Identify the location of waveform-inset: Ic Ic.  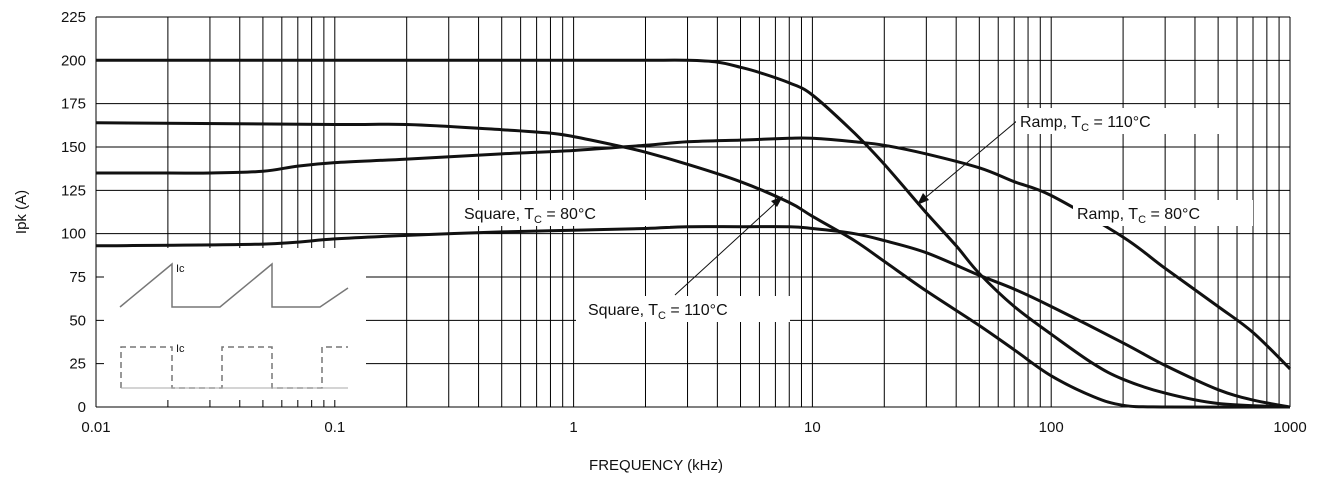
(235, 324).